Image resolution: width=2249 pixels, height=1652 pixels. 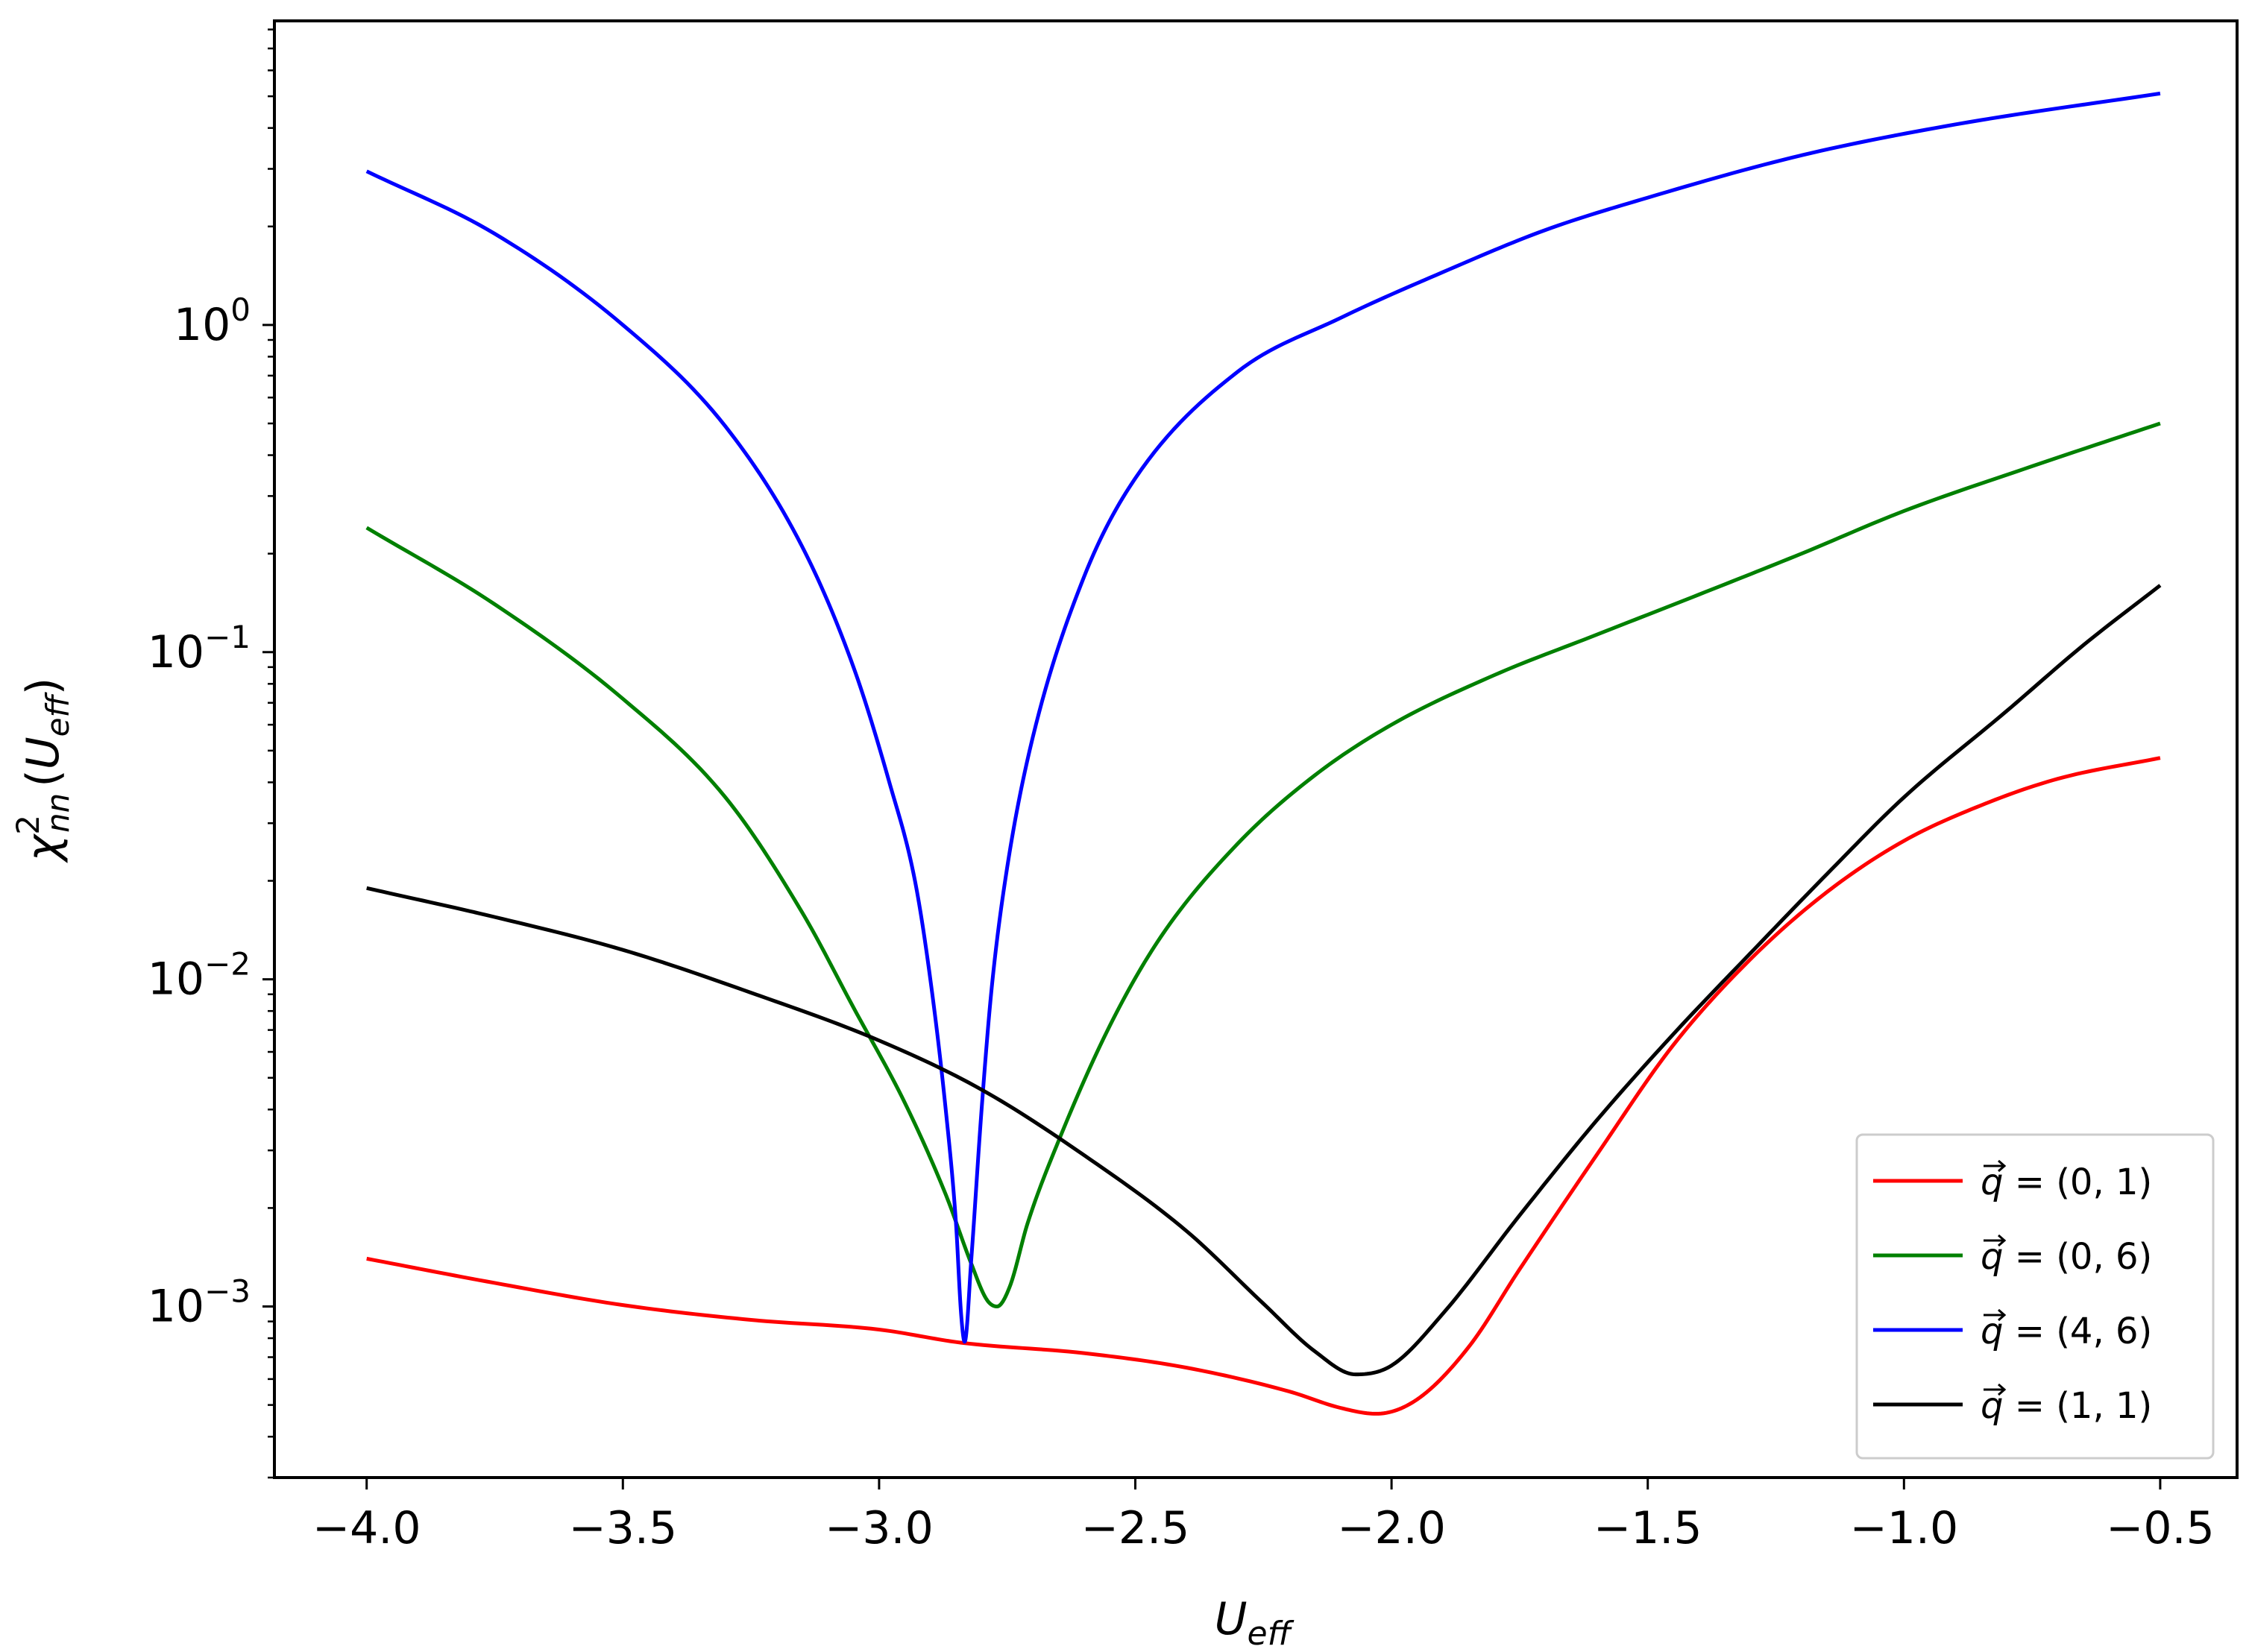 I want to click on x-tick-label-3: −2.5, so click(x=1135, y=1528).